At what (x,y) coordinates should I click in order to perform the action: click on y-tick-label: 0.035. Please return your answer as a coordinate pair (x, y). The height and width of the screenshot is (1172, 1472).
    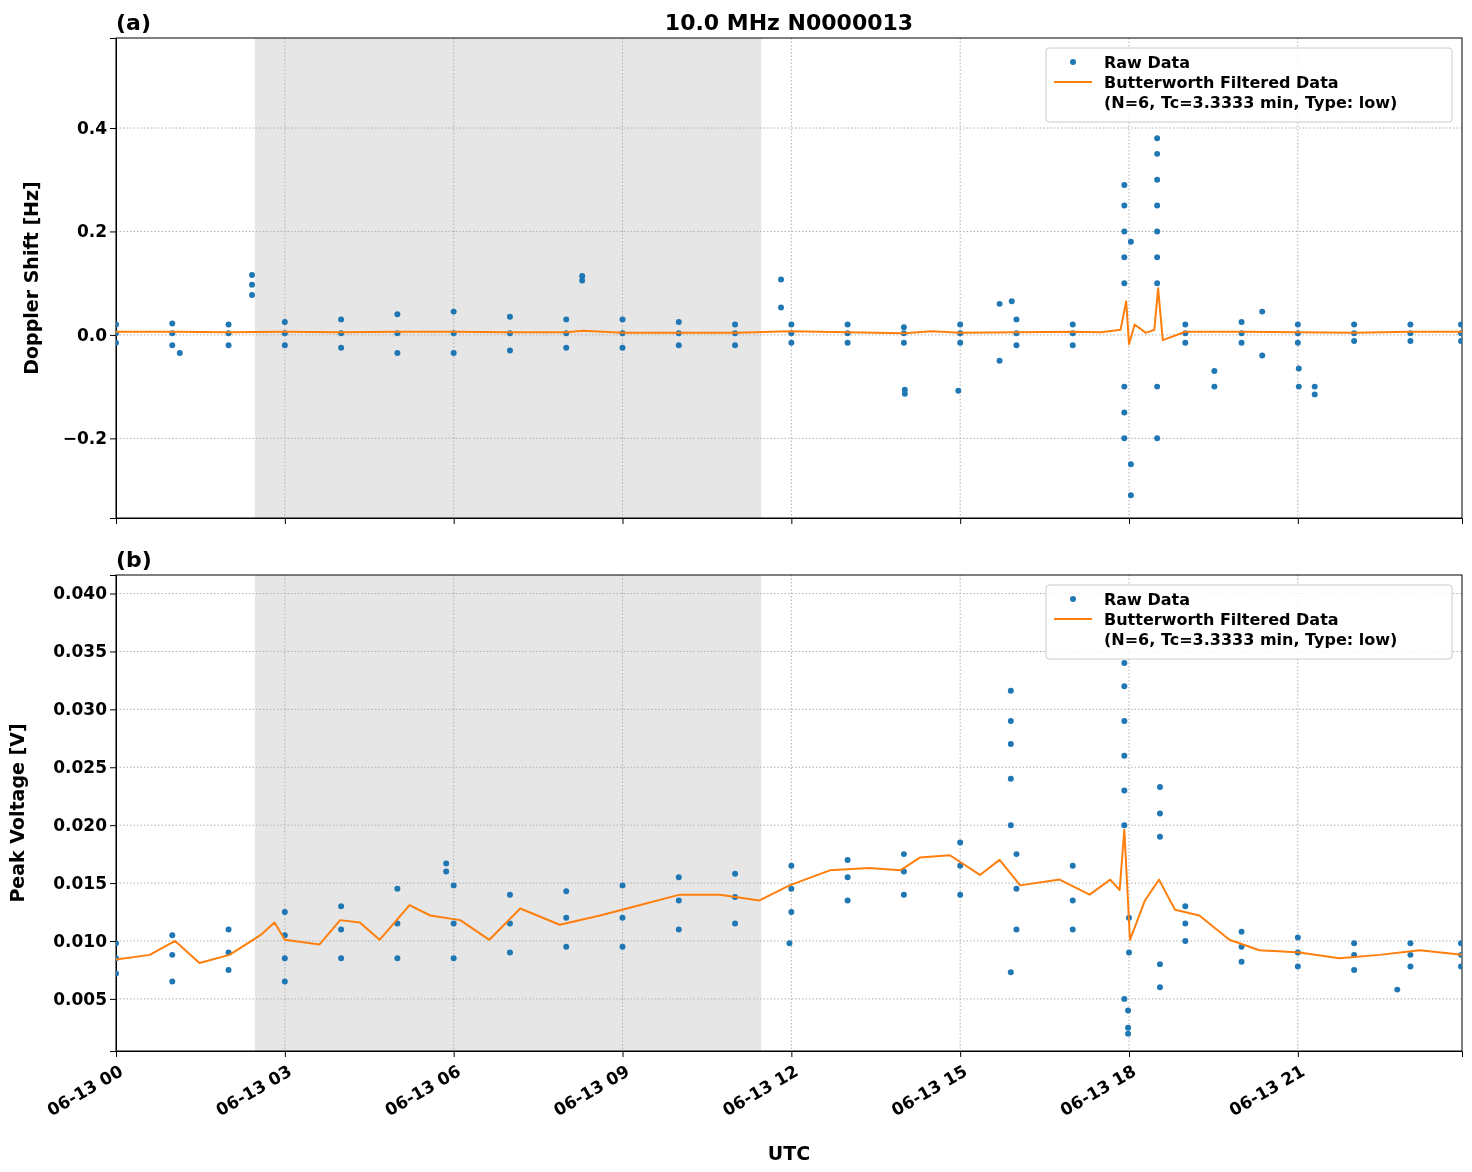
    Looking at the image, I should click on (80, 651).